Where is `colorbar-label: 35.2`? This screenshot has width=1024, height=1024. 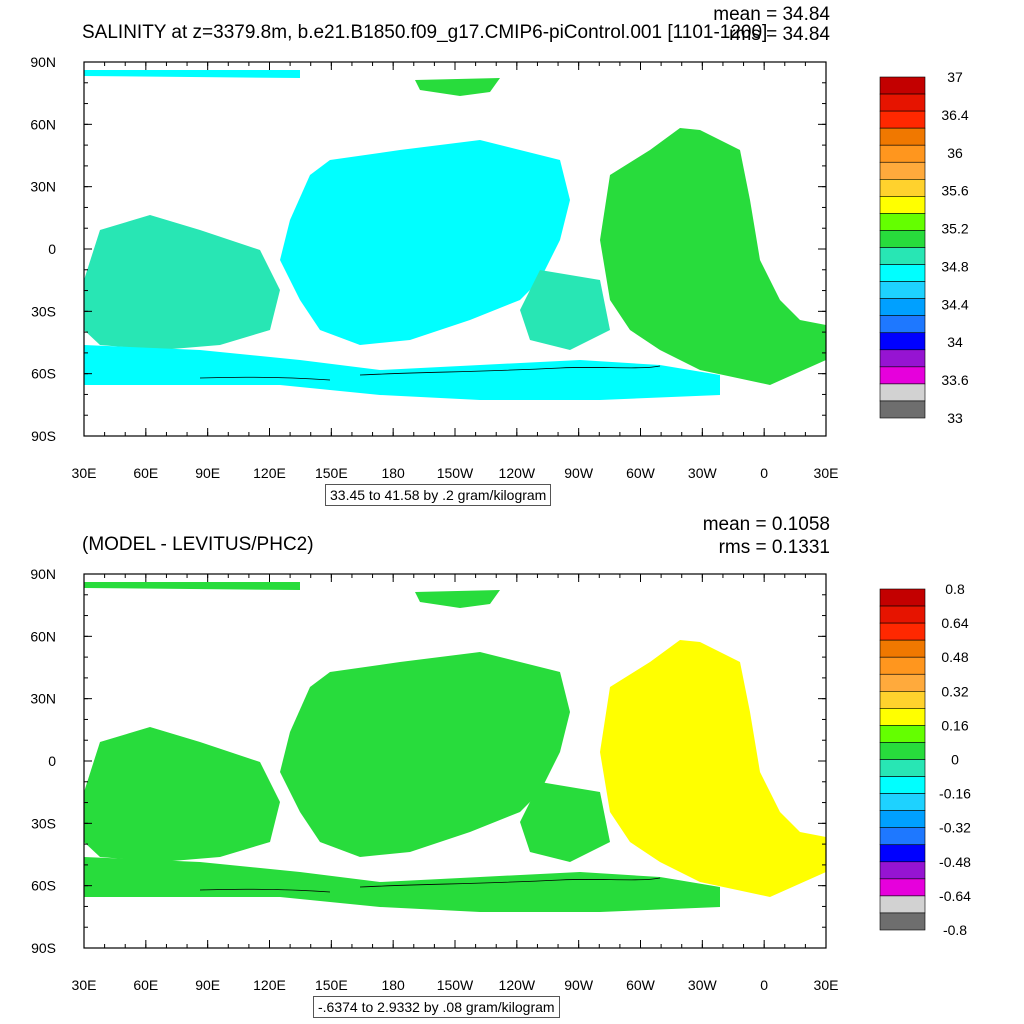 colorbar-label: 35.2 is located at coordinates (954, 229).